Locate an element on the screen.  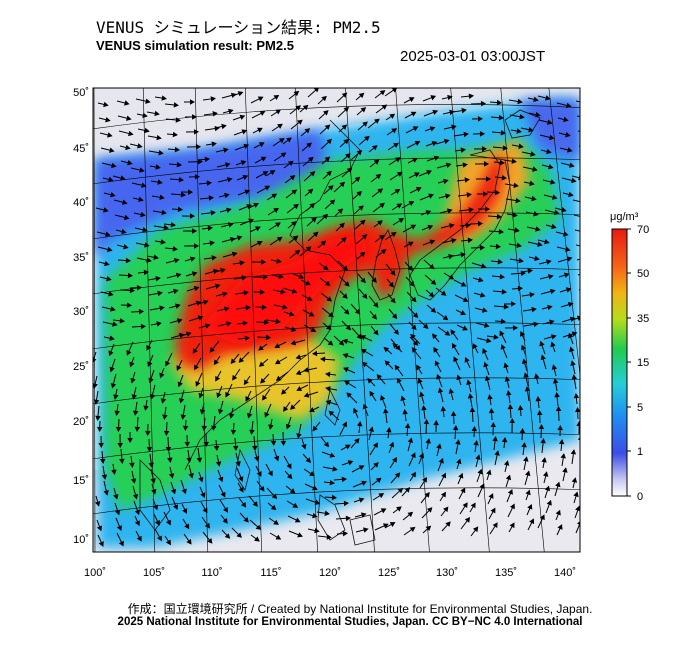
lon-tick-label: 110˚ is located at coordinates (211, 573).